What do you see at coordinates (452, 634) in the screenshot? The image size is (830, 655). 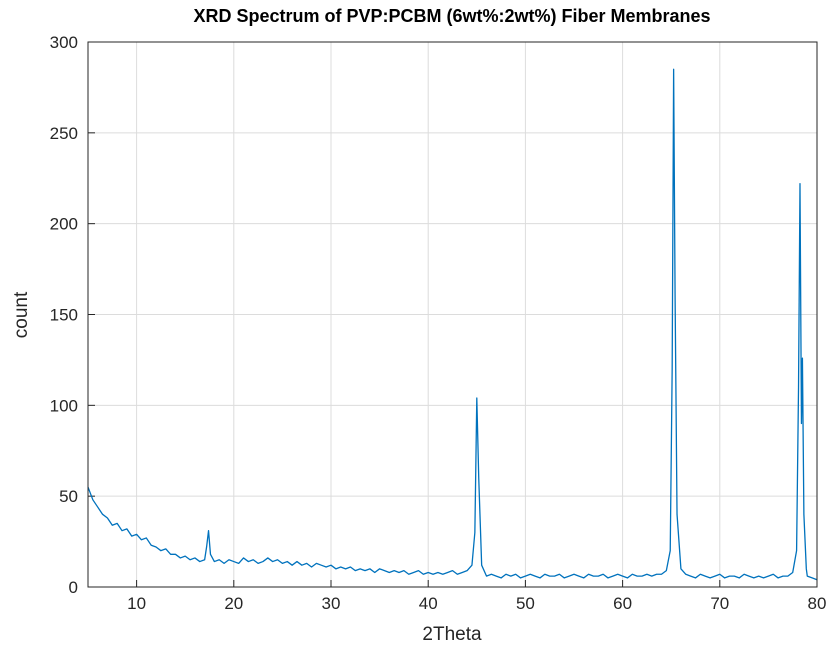 I see `x-axis-label: 2Theta` at bounding box center [452, 634].